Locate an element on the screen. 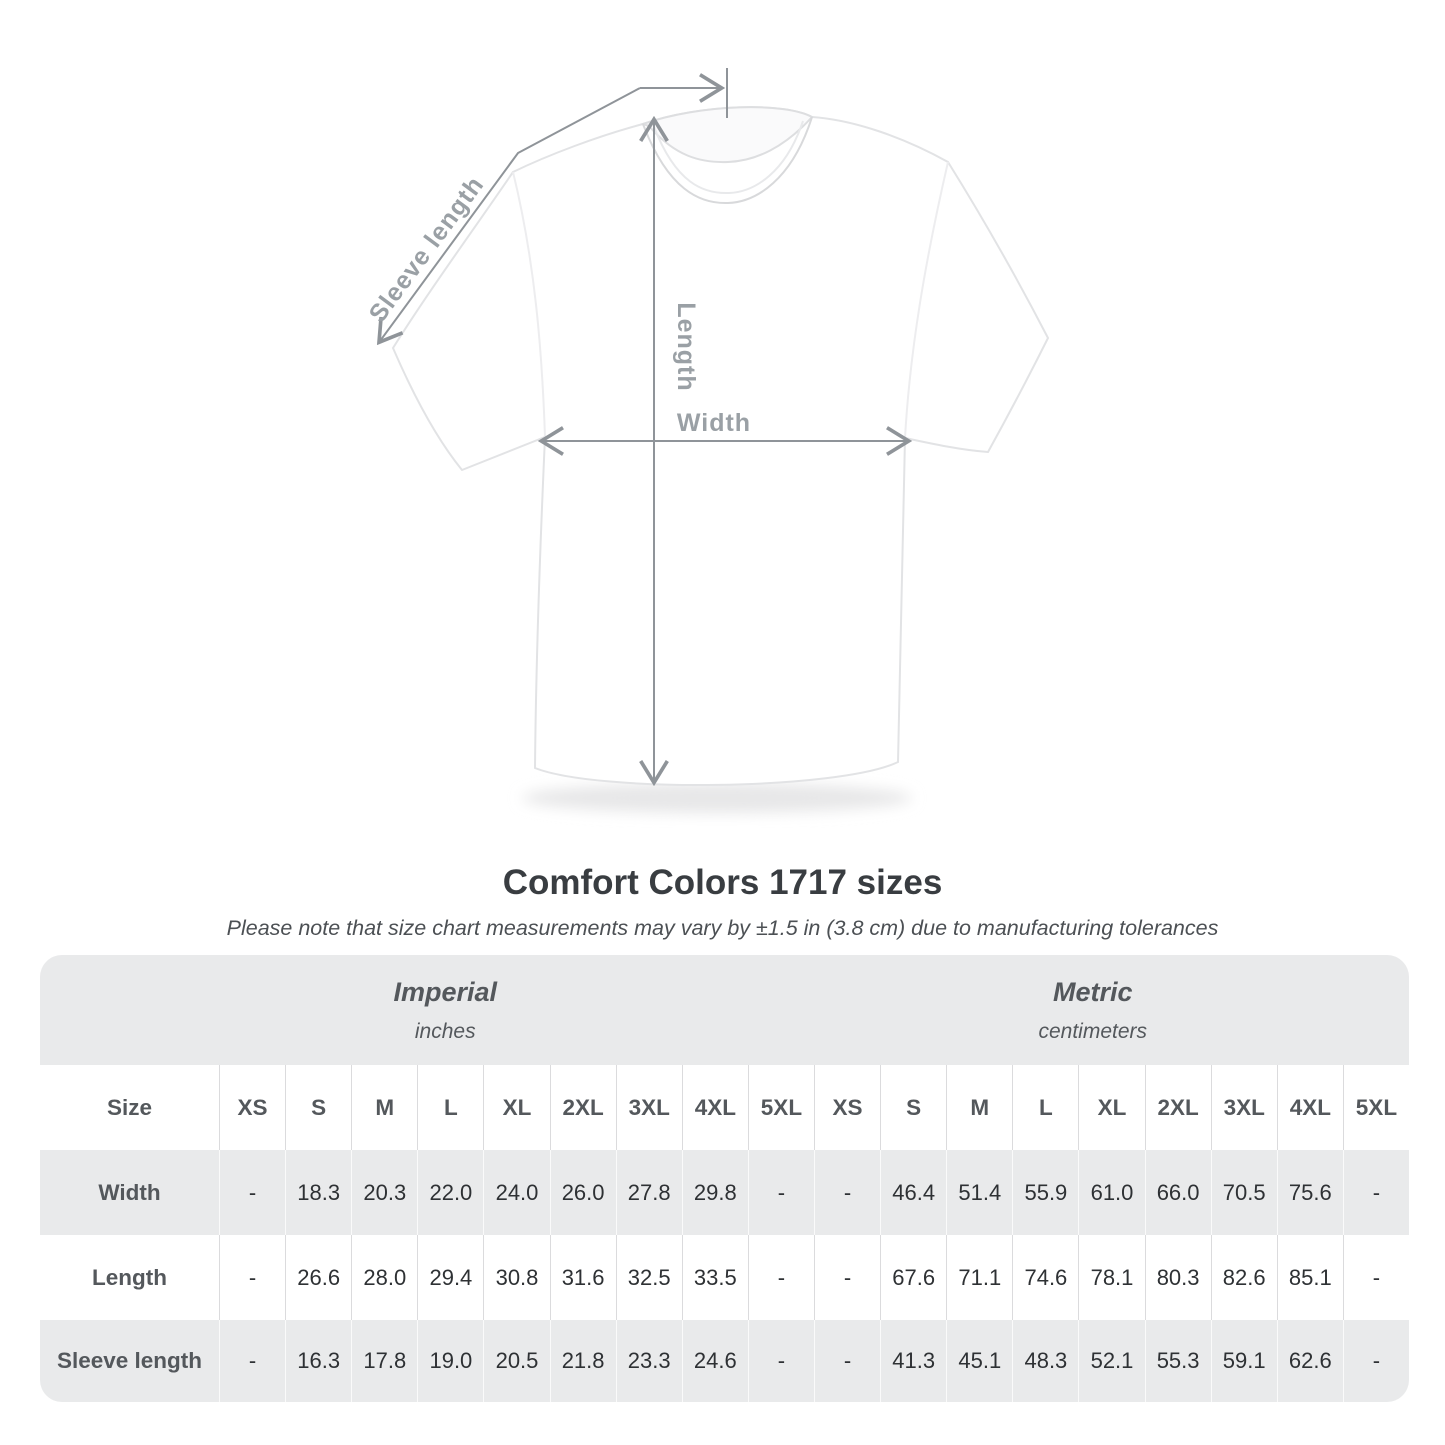  row-label: Sleeve length is located at coordinates (129, 1360).